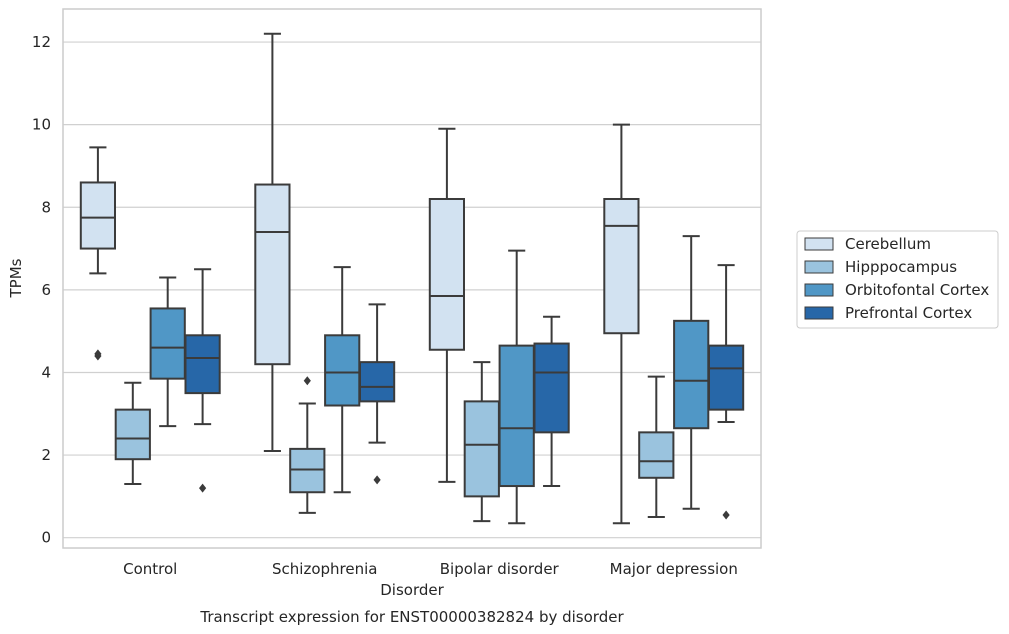  I want to click on x-tick-label: Bipolar disorder, so click(500, 569).